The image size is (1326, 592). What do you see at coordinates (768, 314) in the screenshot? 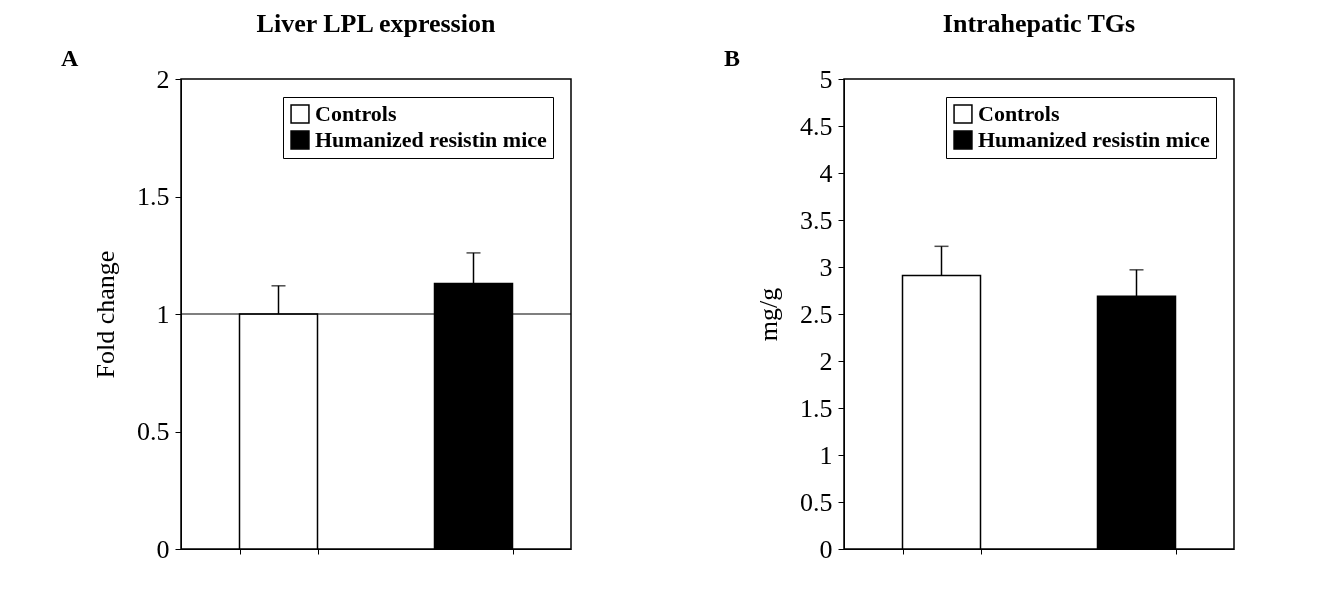
I see `y-axis-title: mg/g` at bounding box center [768, 314].